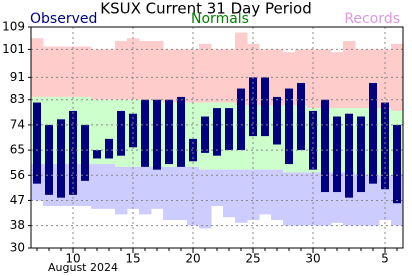 The width and height of the screenshot is (412, 276). Describe the element at coordinates (385, 259) in the screenshot. I see `x-tick-label: 5` at that location.